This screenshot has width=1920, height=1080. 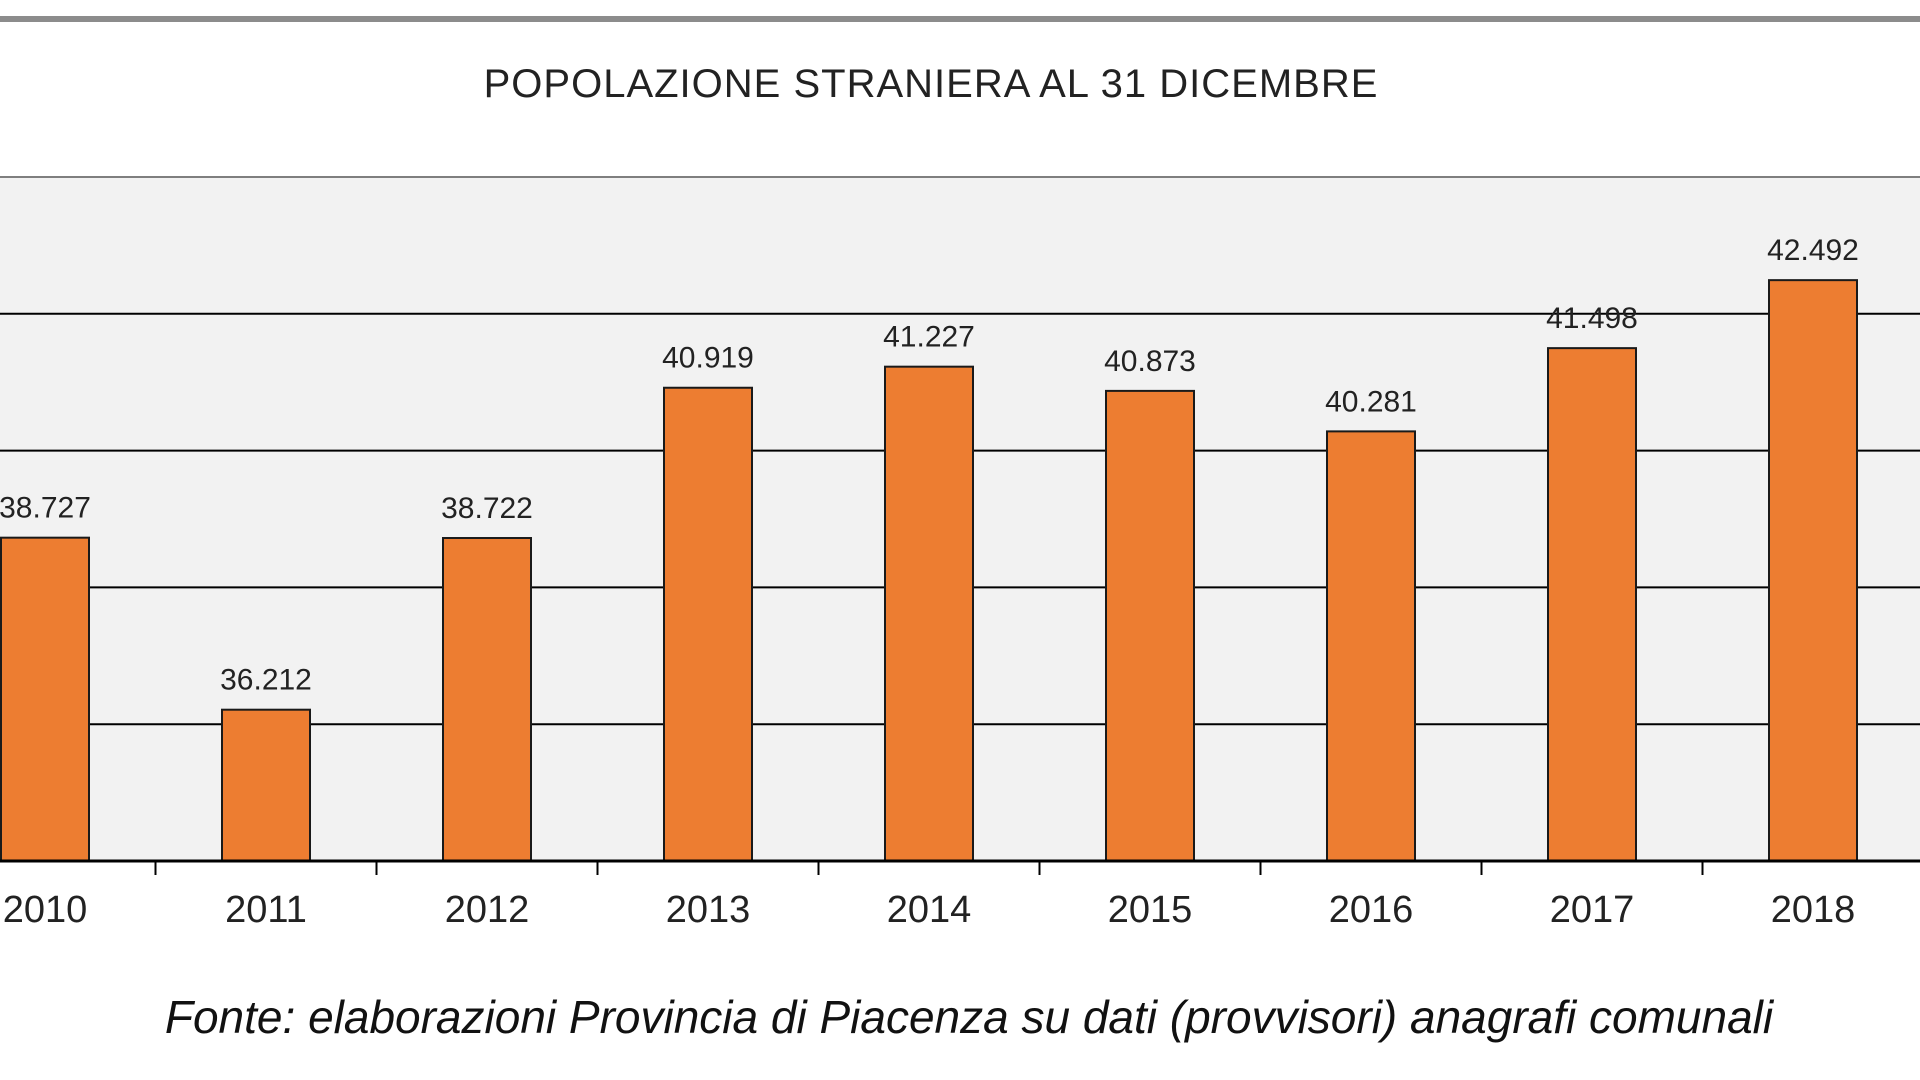 What do you see at coordinates (487, 508) in the screenshot?
I see `data-label: 38.722` at bounding box center [487, 508].